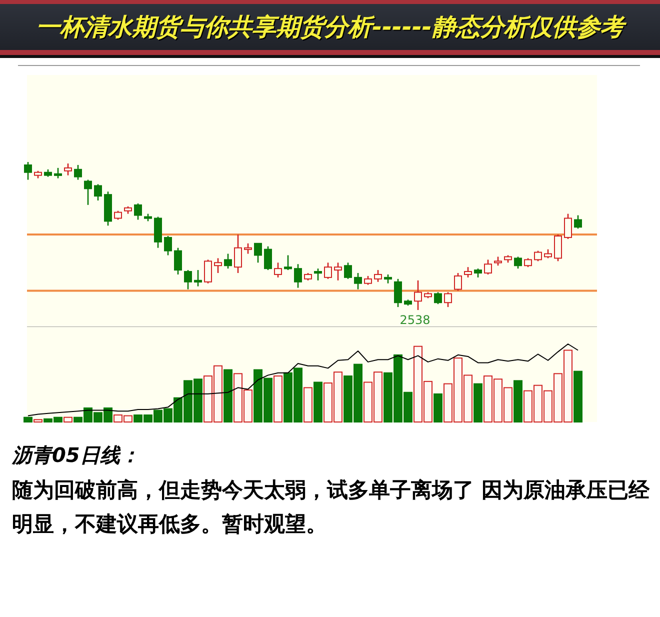 Image resolution: width=660 pixels, height=617 pixels. Describe the element at coordinates (76, 455) in the screenshot. I see `text: 沥青05日线：` at that location.